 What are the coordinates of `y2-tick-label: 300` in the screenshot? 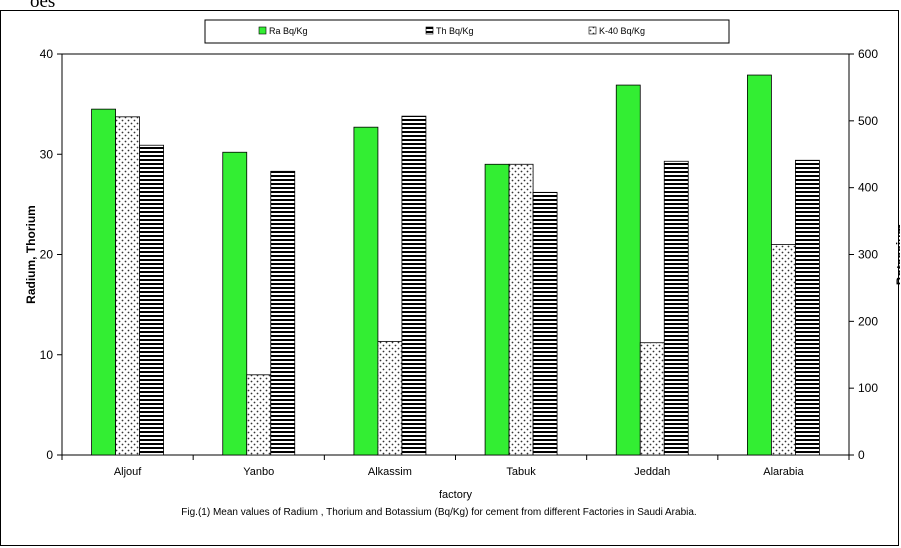 It's located at (868, 255).